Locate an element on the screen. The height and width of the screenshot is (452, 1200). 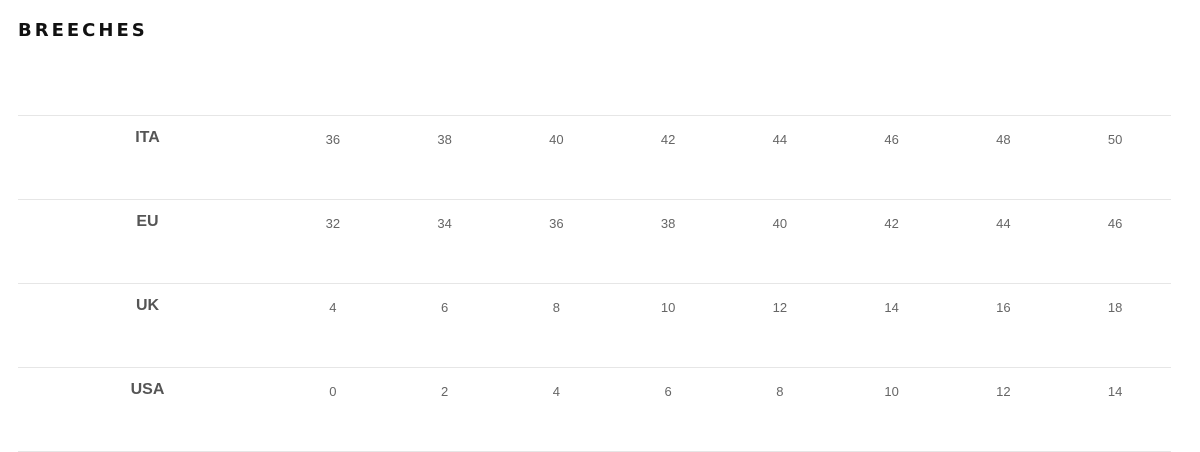
size-cell: 34 is located at coordinates (444, 241).